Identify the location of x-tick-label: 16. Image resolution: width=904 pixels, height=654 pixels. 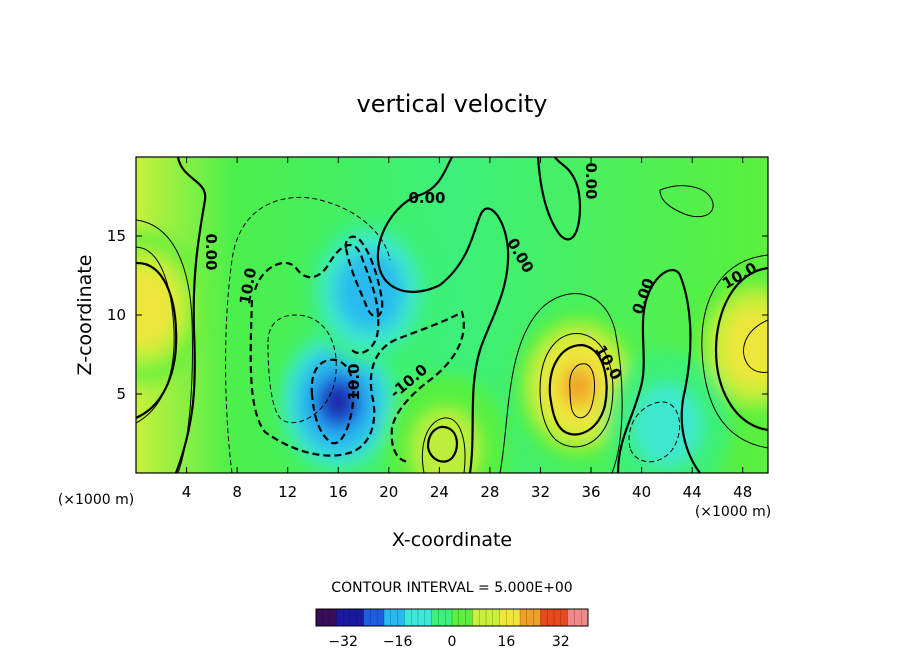
(338, 492).